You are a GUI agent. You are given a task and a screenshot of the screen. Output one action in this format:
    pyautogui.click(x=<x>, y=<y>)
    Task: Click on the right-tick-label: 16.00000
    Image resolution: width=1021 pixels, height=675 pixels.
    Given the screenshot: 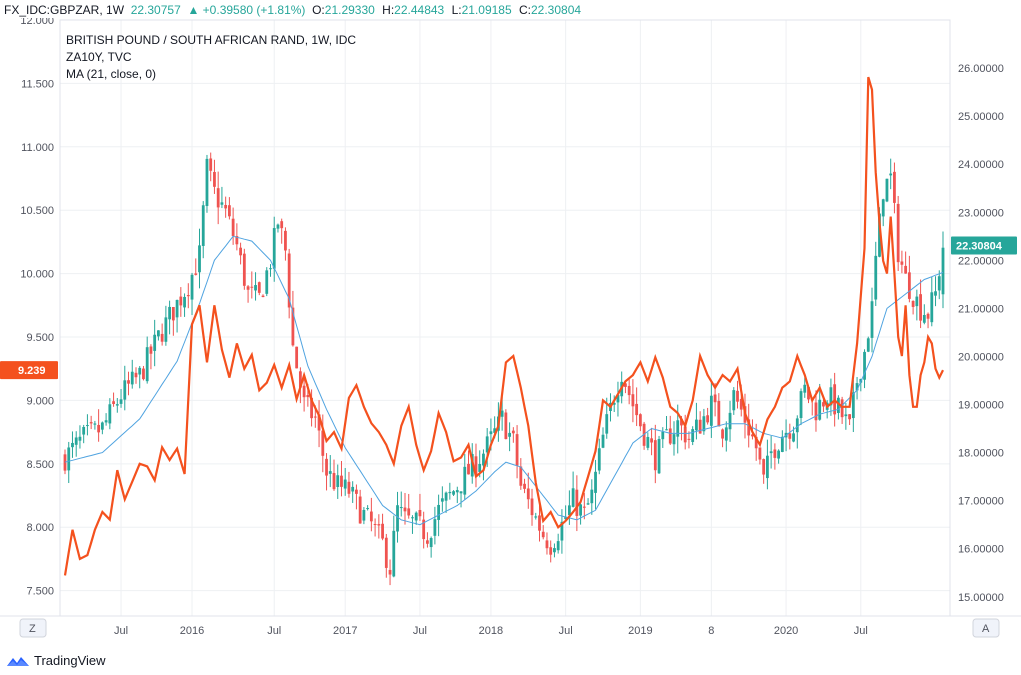 What is the action you would take?
    pyautogui.click(x=981, y=550)
    